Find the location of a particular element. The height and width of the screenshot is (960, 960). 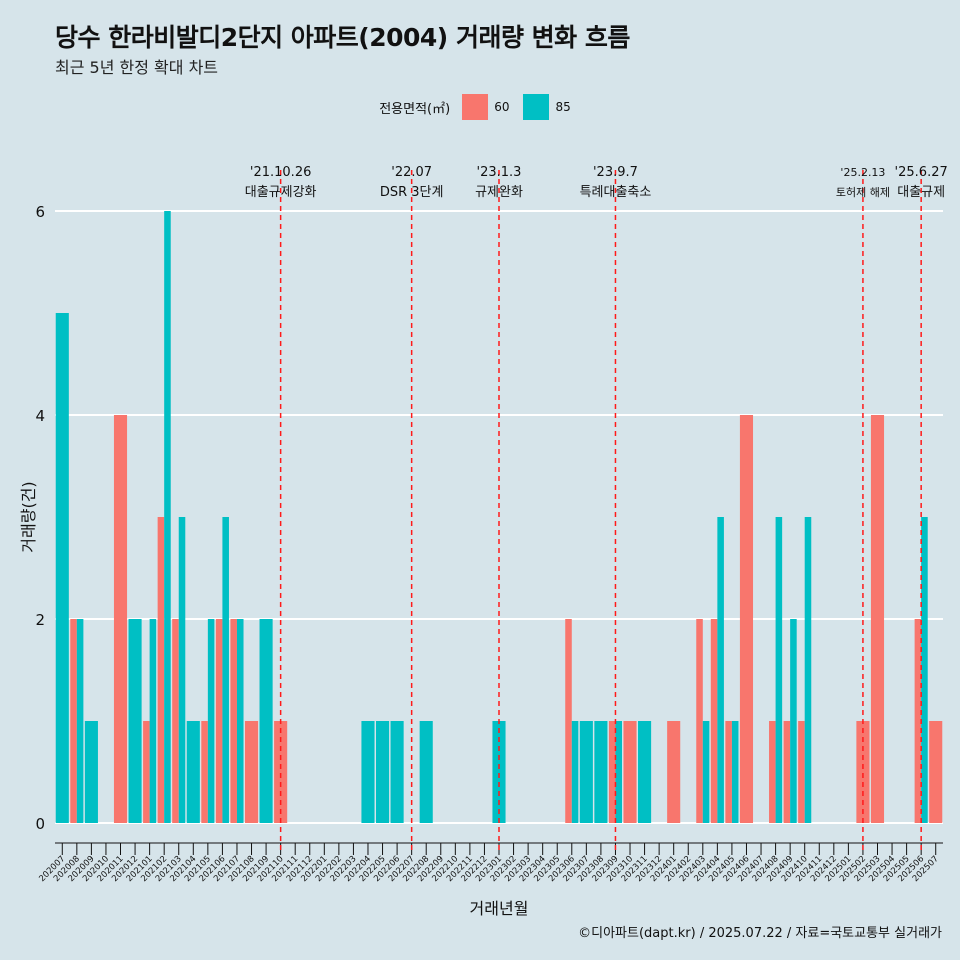

event-date-label: '23.9.7 is located at coordinates (615, 172).